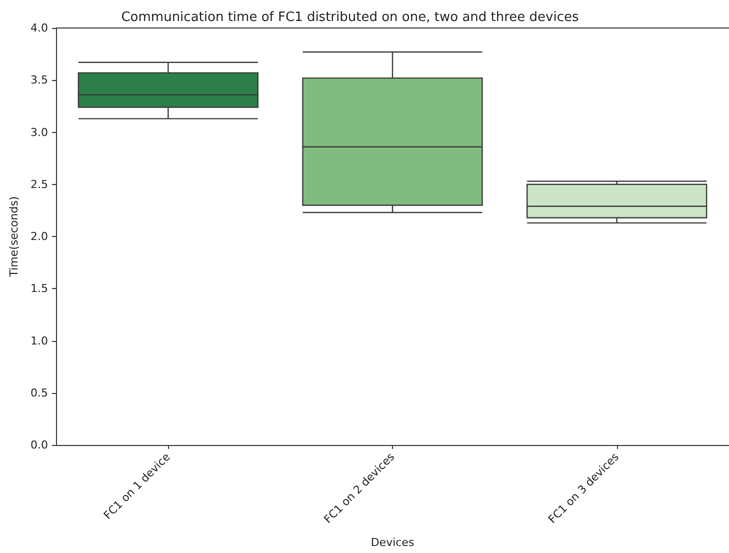 The height and width of the screenshot is (553, 729). I want to click on y-tick-label: 4.0, so click(39, 28).